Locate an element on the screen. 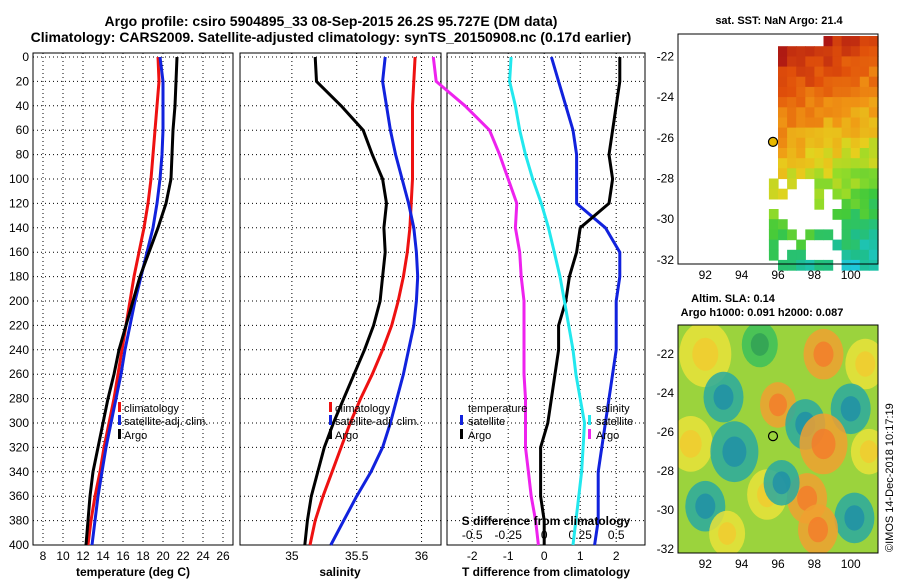 This screenshot has width=900, height=580. lat-tick-label: -24 is located at coordinates (666, 97).